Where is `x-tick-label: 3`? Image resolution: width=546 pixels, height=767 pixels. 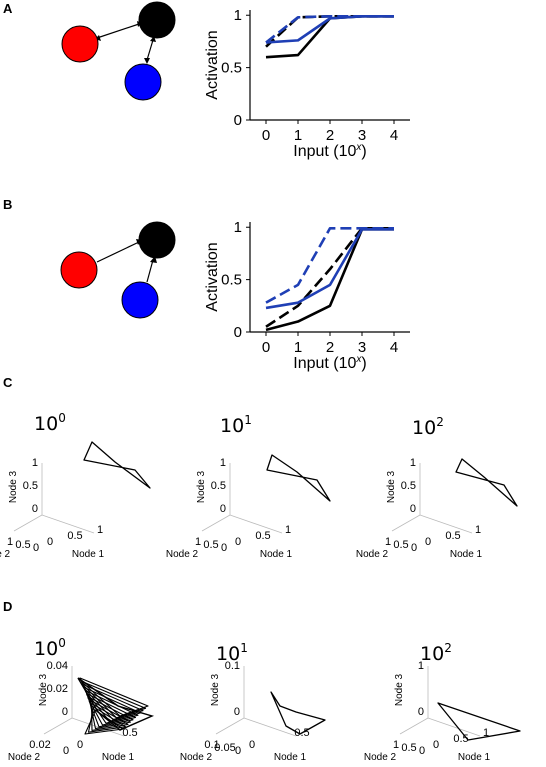
x-tick-label: 3 is located at coordinates (362, 347).